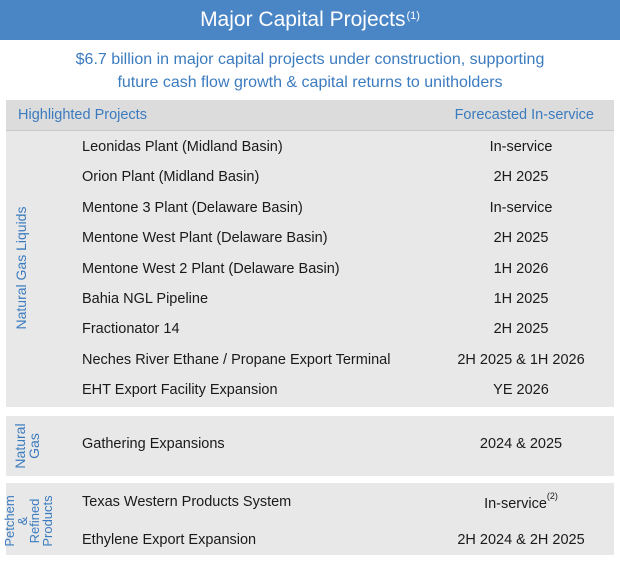 Image resolution: width=620 pixels, height=564 pixels. Describe the element at coordinates (521, 390) in the screenshot. I see `project-date: YE 2026` at that location.